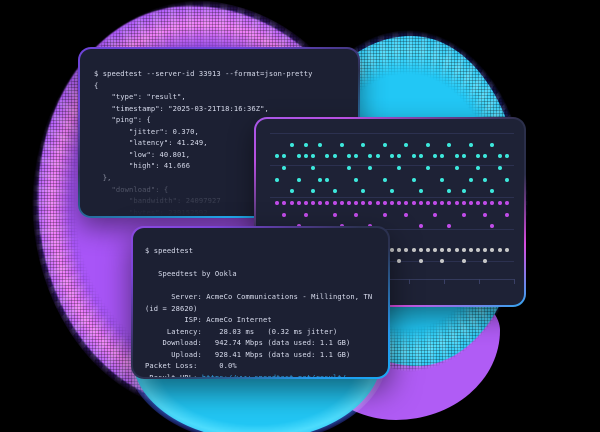  Describe the element at coordinates (392, 279) in the screenshot. I see `chart-x-axis` at that location.